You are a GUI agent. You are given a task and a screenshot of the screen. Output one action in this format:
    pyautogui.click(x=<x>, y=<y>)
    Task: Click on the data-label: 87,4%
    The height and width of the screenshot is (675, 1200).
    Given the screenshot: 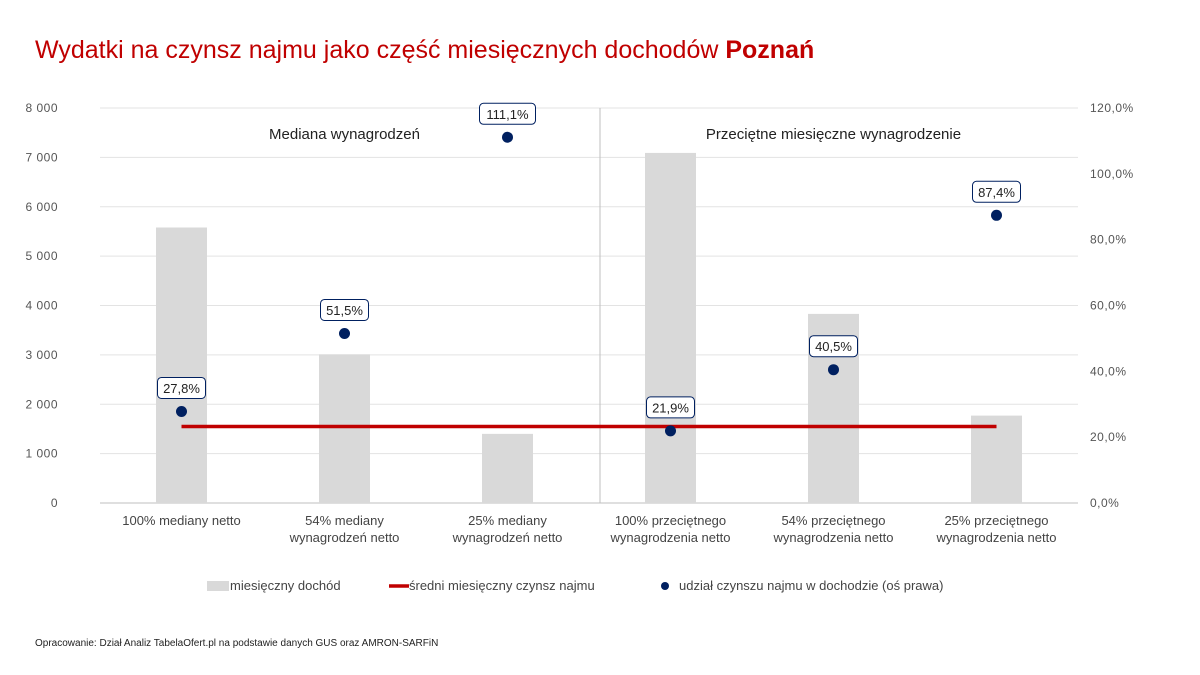 What is the action you would take?
    pyautogui.click(x=996, y=192)
    